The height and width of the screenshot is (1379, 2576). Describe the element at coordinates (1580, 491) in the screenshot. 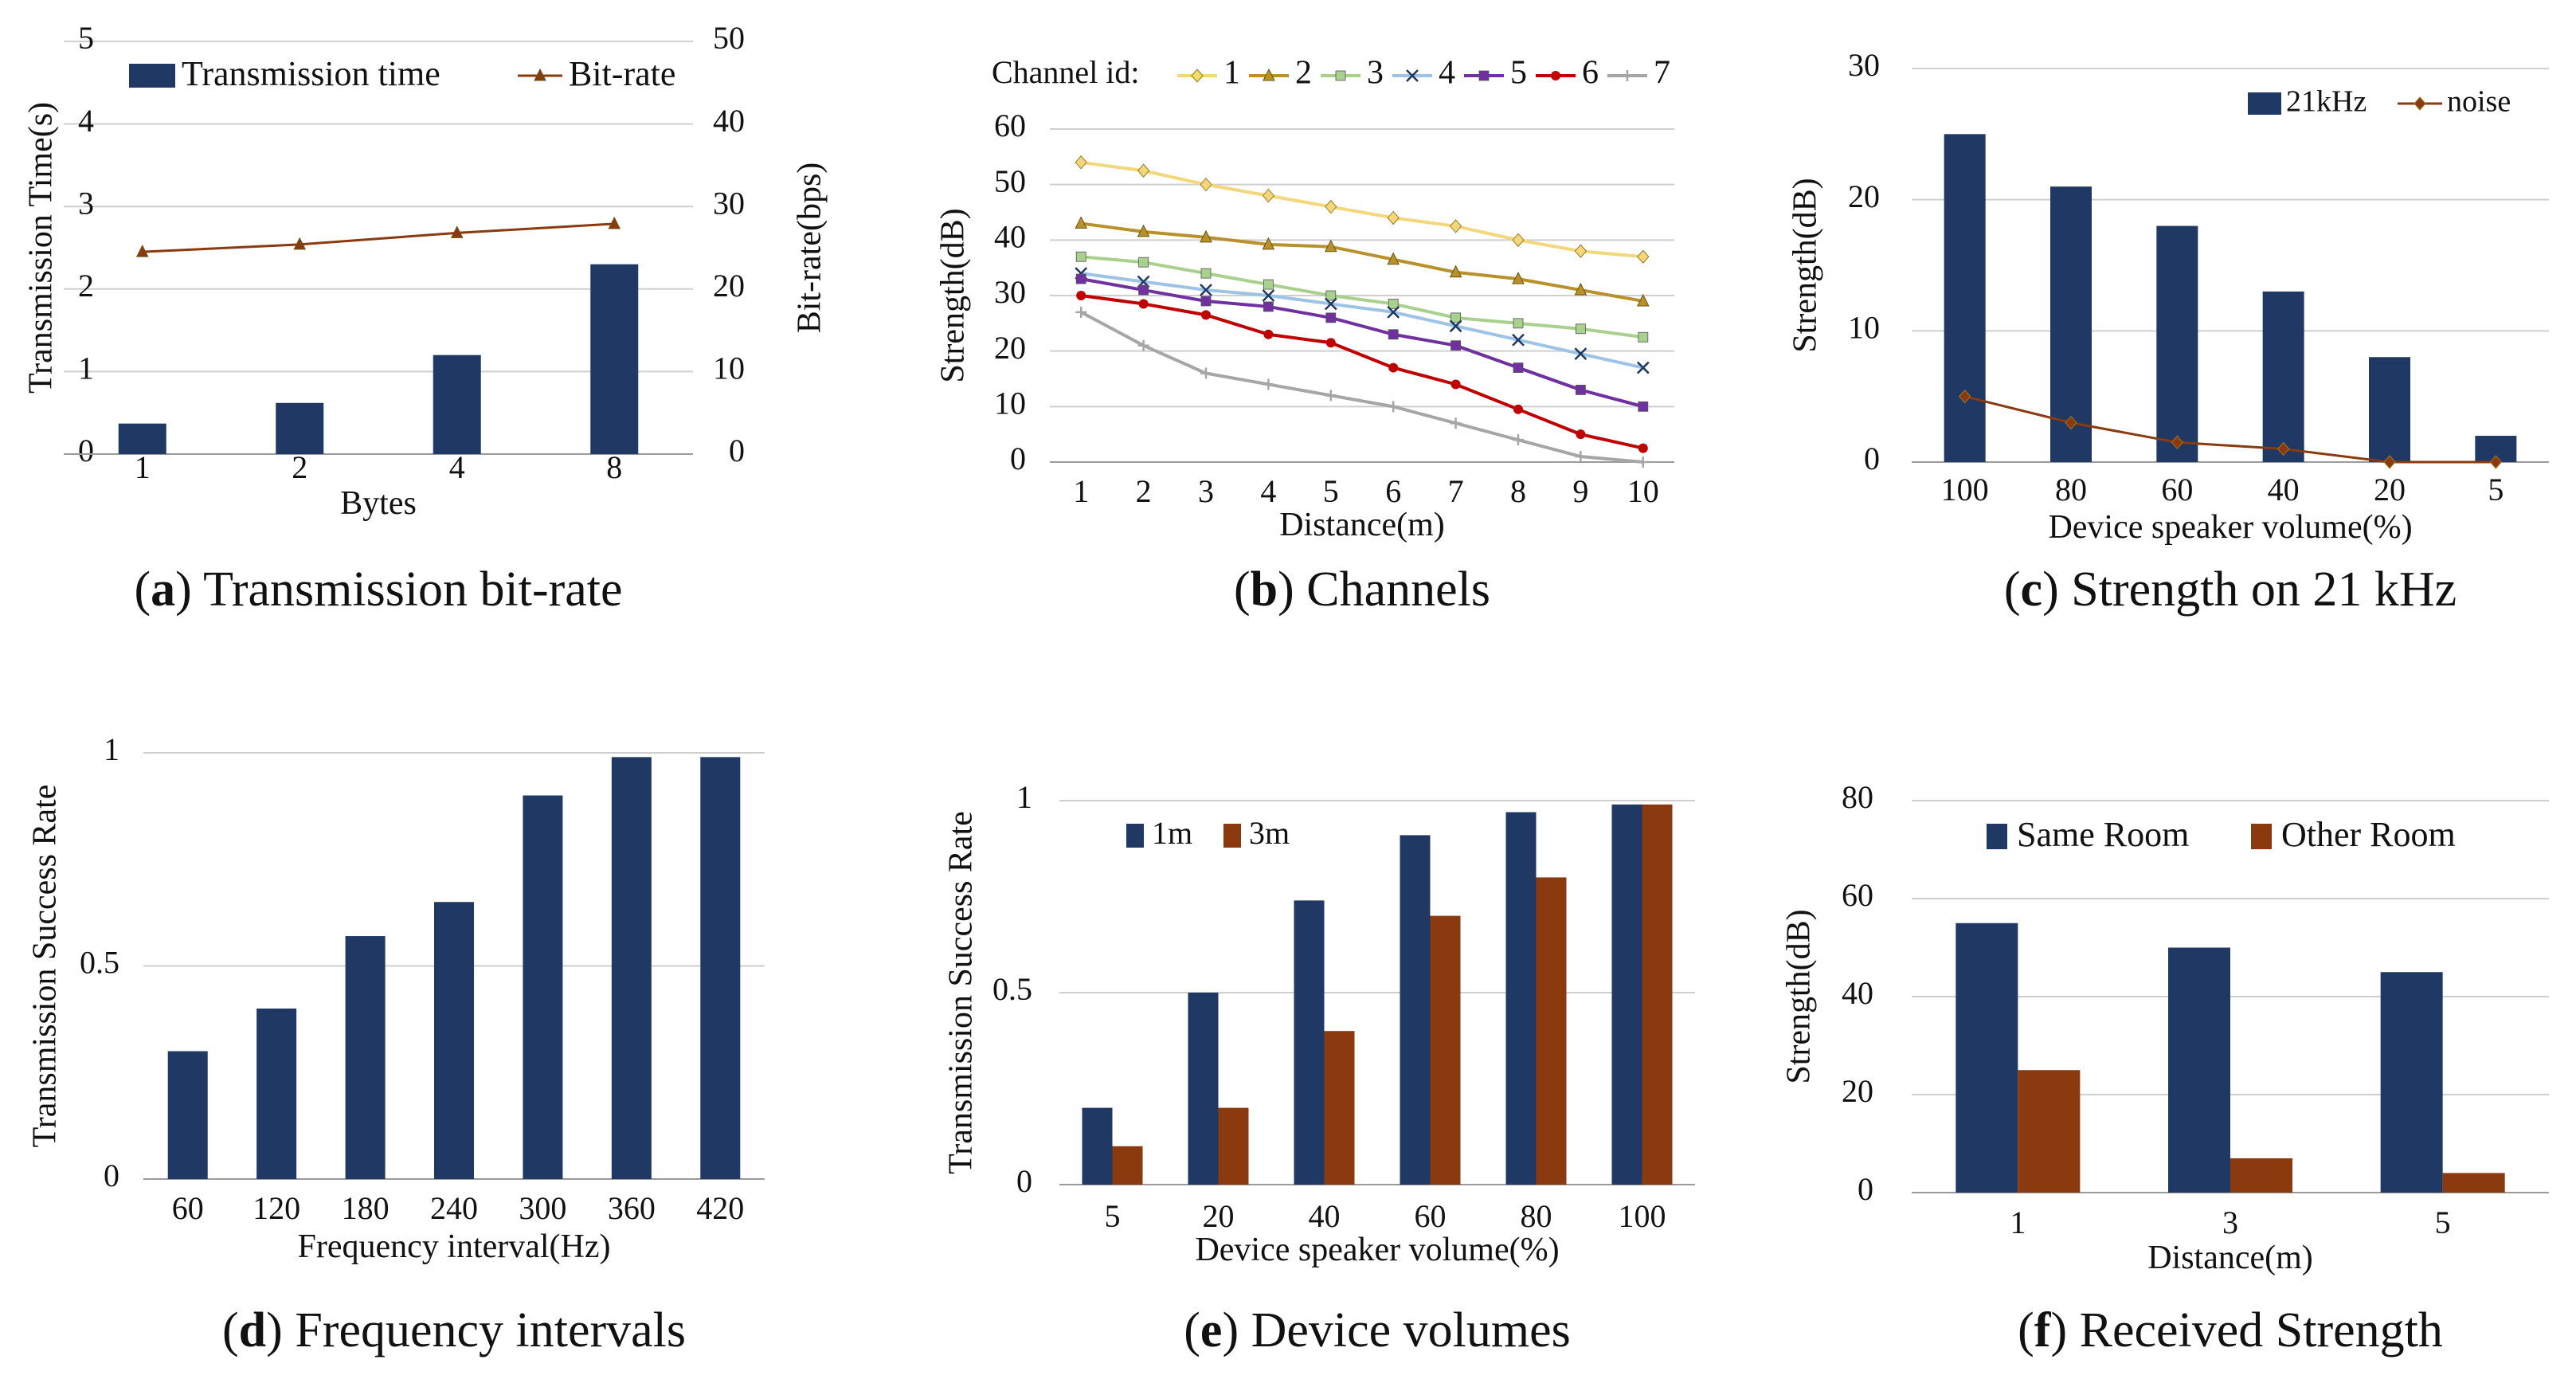

I see `x-tick-label: 9` at that location.